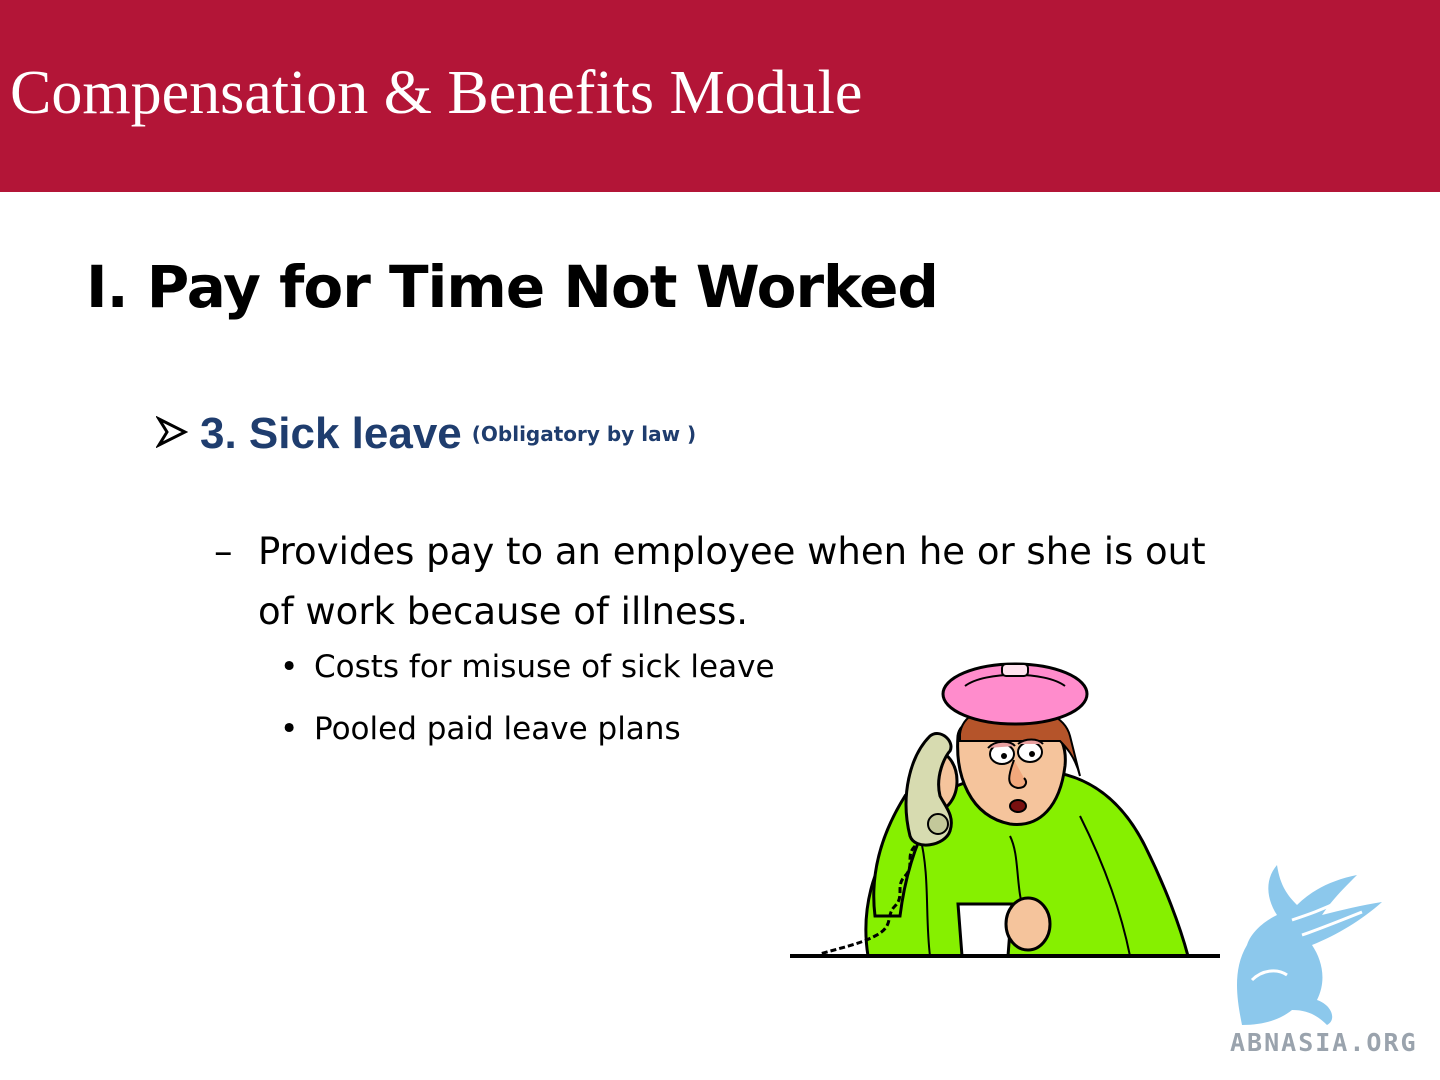 This screenshot has width=1440, height=1080. What do you see at coordinates (584, 434) in the screenshot?
I see `sick-leave-note: (Obligatory by law )` at bounding box center [584, 434].